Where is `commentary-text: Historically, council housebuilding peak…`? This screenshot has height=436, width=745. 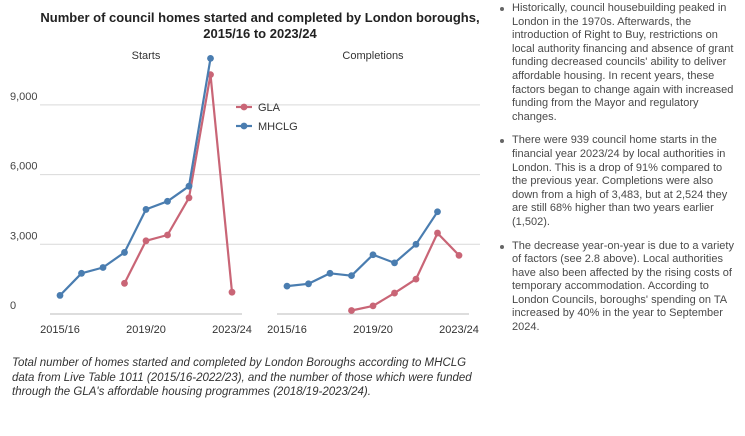
commentary-text: Historically, council housebuilding peak… is located at coordinates (623, 62).